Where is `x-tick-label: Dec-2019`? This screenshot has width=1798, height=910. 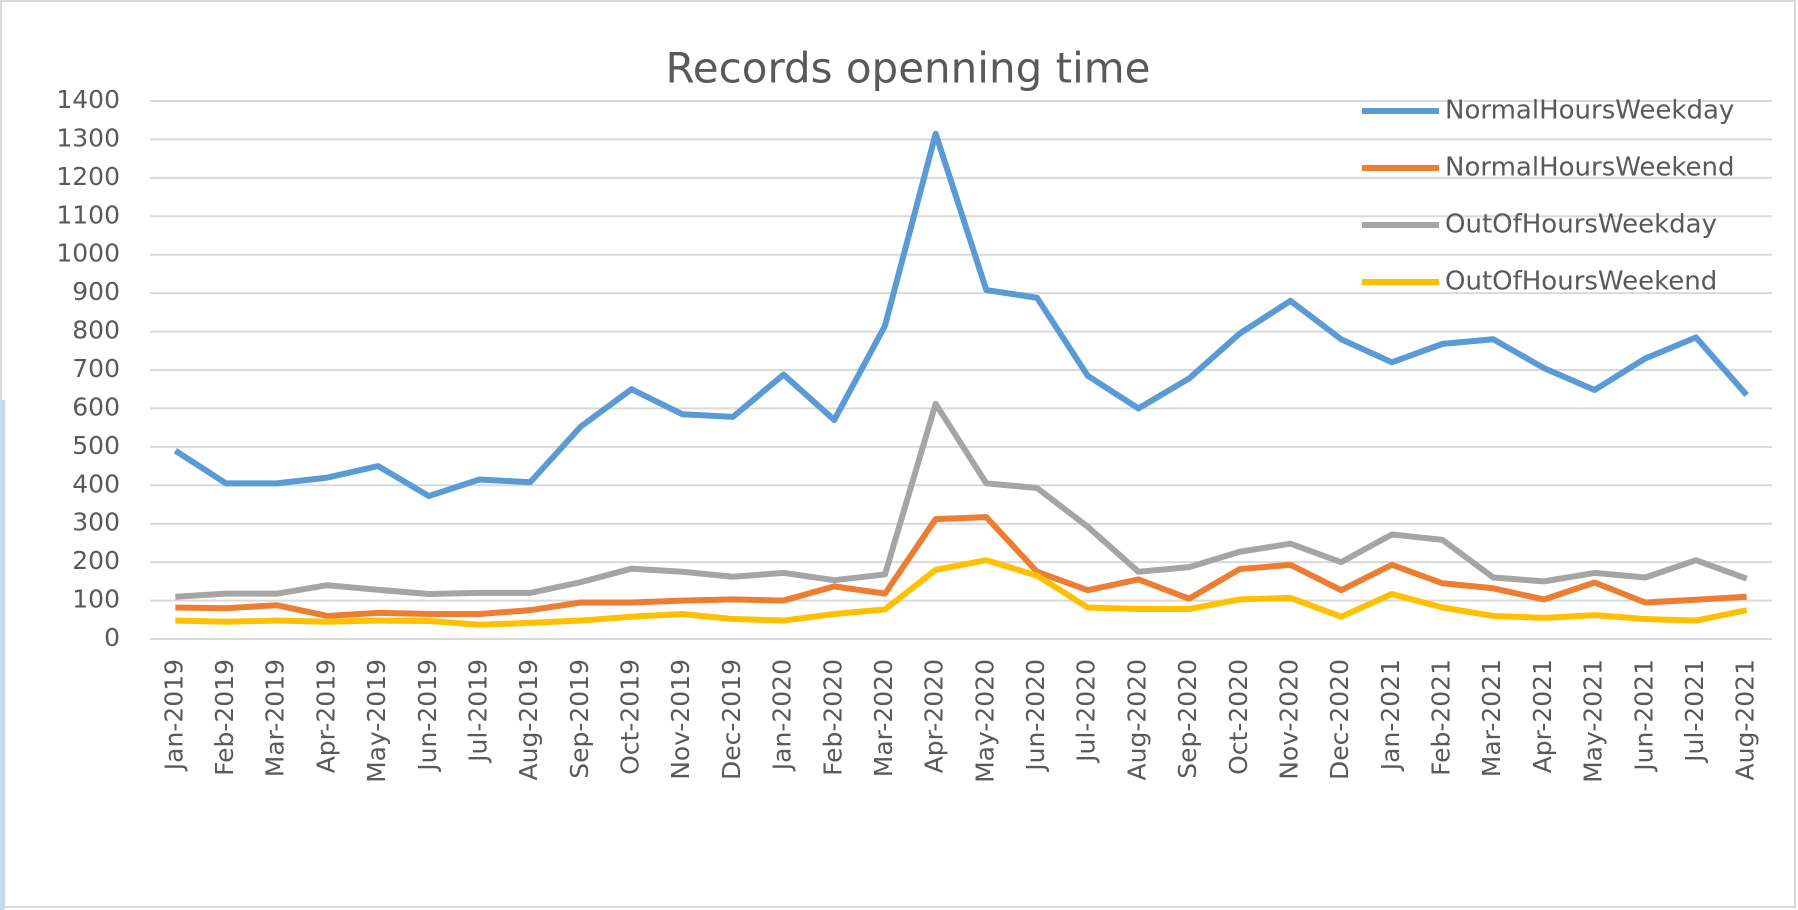 x-tick-label: Dec-2019 is located at coordinates (731, 719).